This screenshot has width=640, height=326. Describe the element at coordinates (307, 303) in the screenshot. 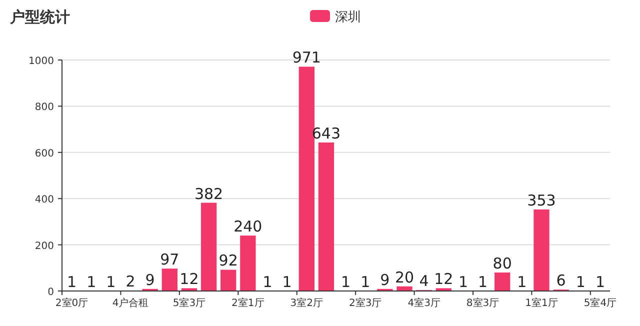

I see `x-tick-label: 3室2厅` at that location.